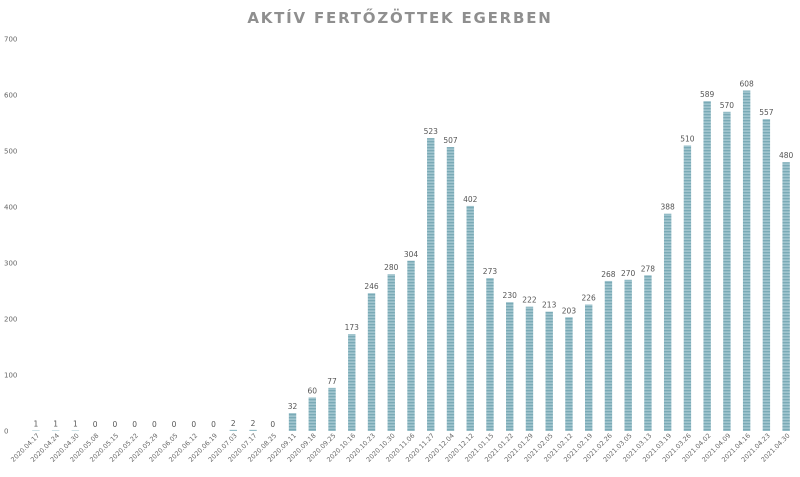 The image size is (800, 477). Describe the element at coordinates (450, 140) in the screenshot. I see `bar-value-label: 507` at that location.